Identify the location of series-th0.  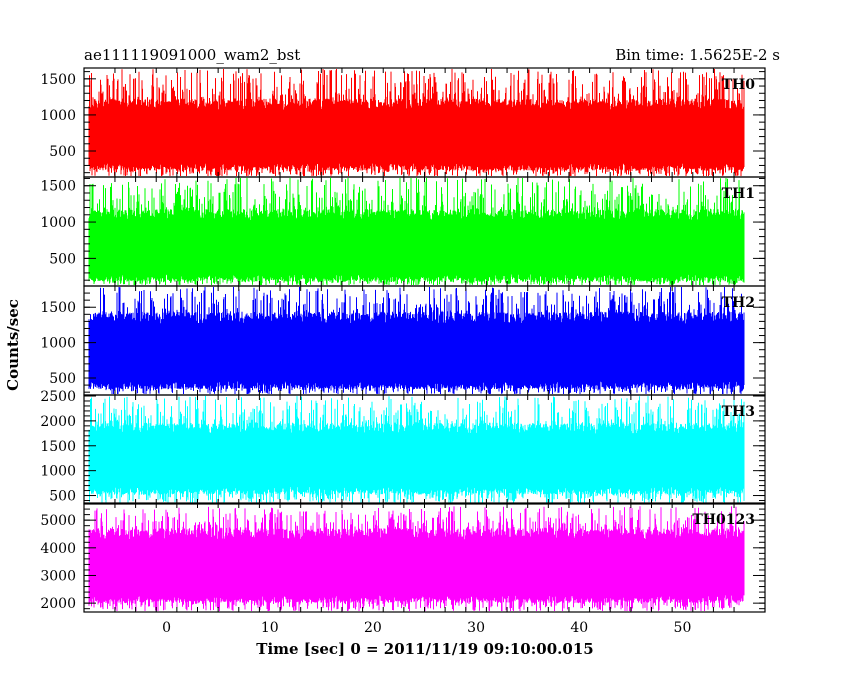
(416, 122).